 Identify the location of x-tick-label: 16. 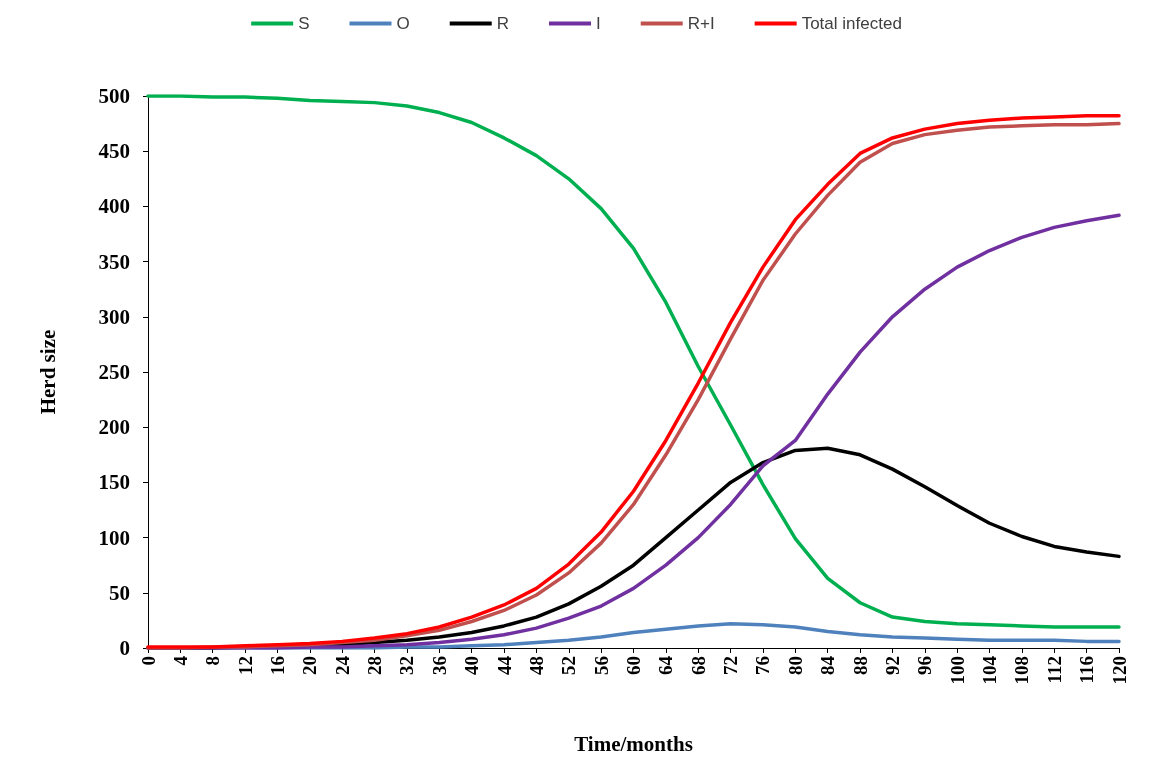
(277, 665).